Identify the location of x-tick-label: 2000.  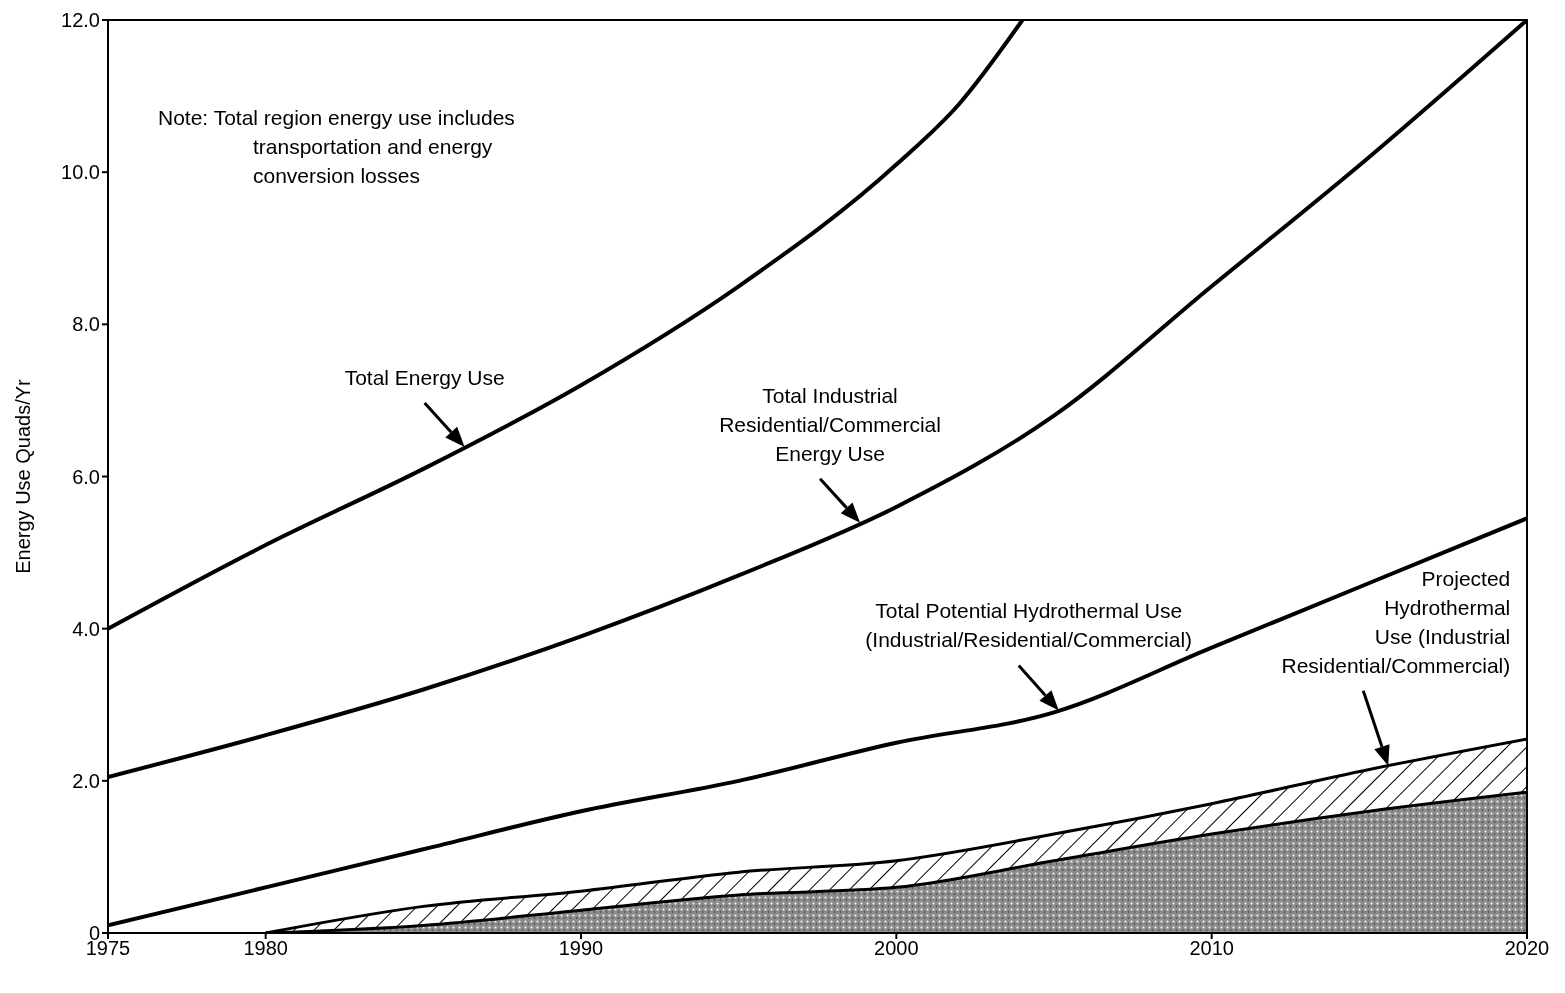
(896, 948).